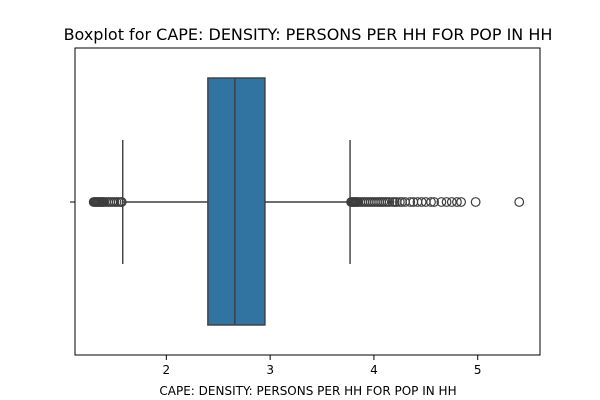 The height and width of the screenshot is (400, 600). What do you see at coordinates (236, 201) in the screenshot?
I see `iqr-box` at bounding box center [236, 201].